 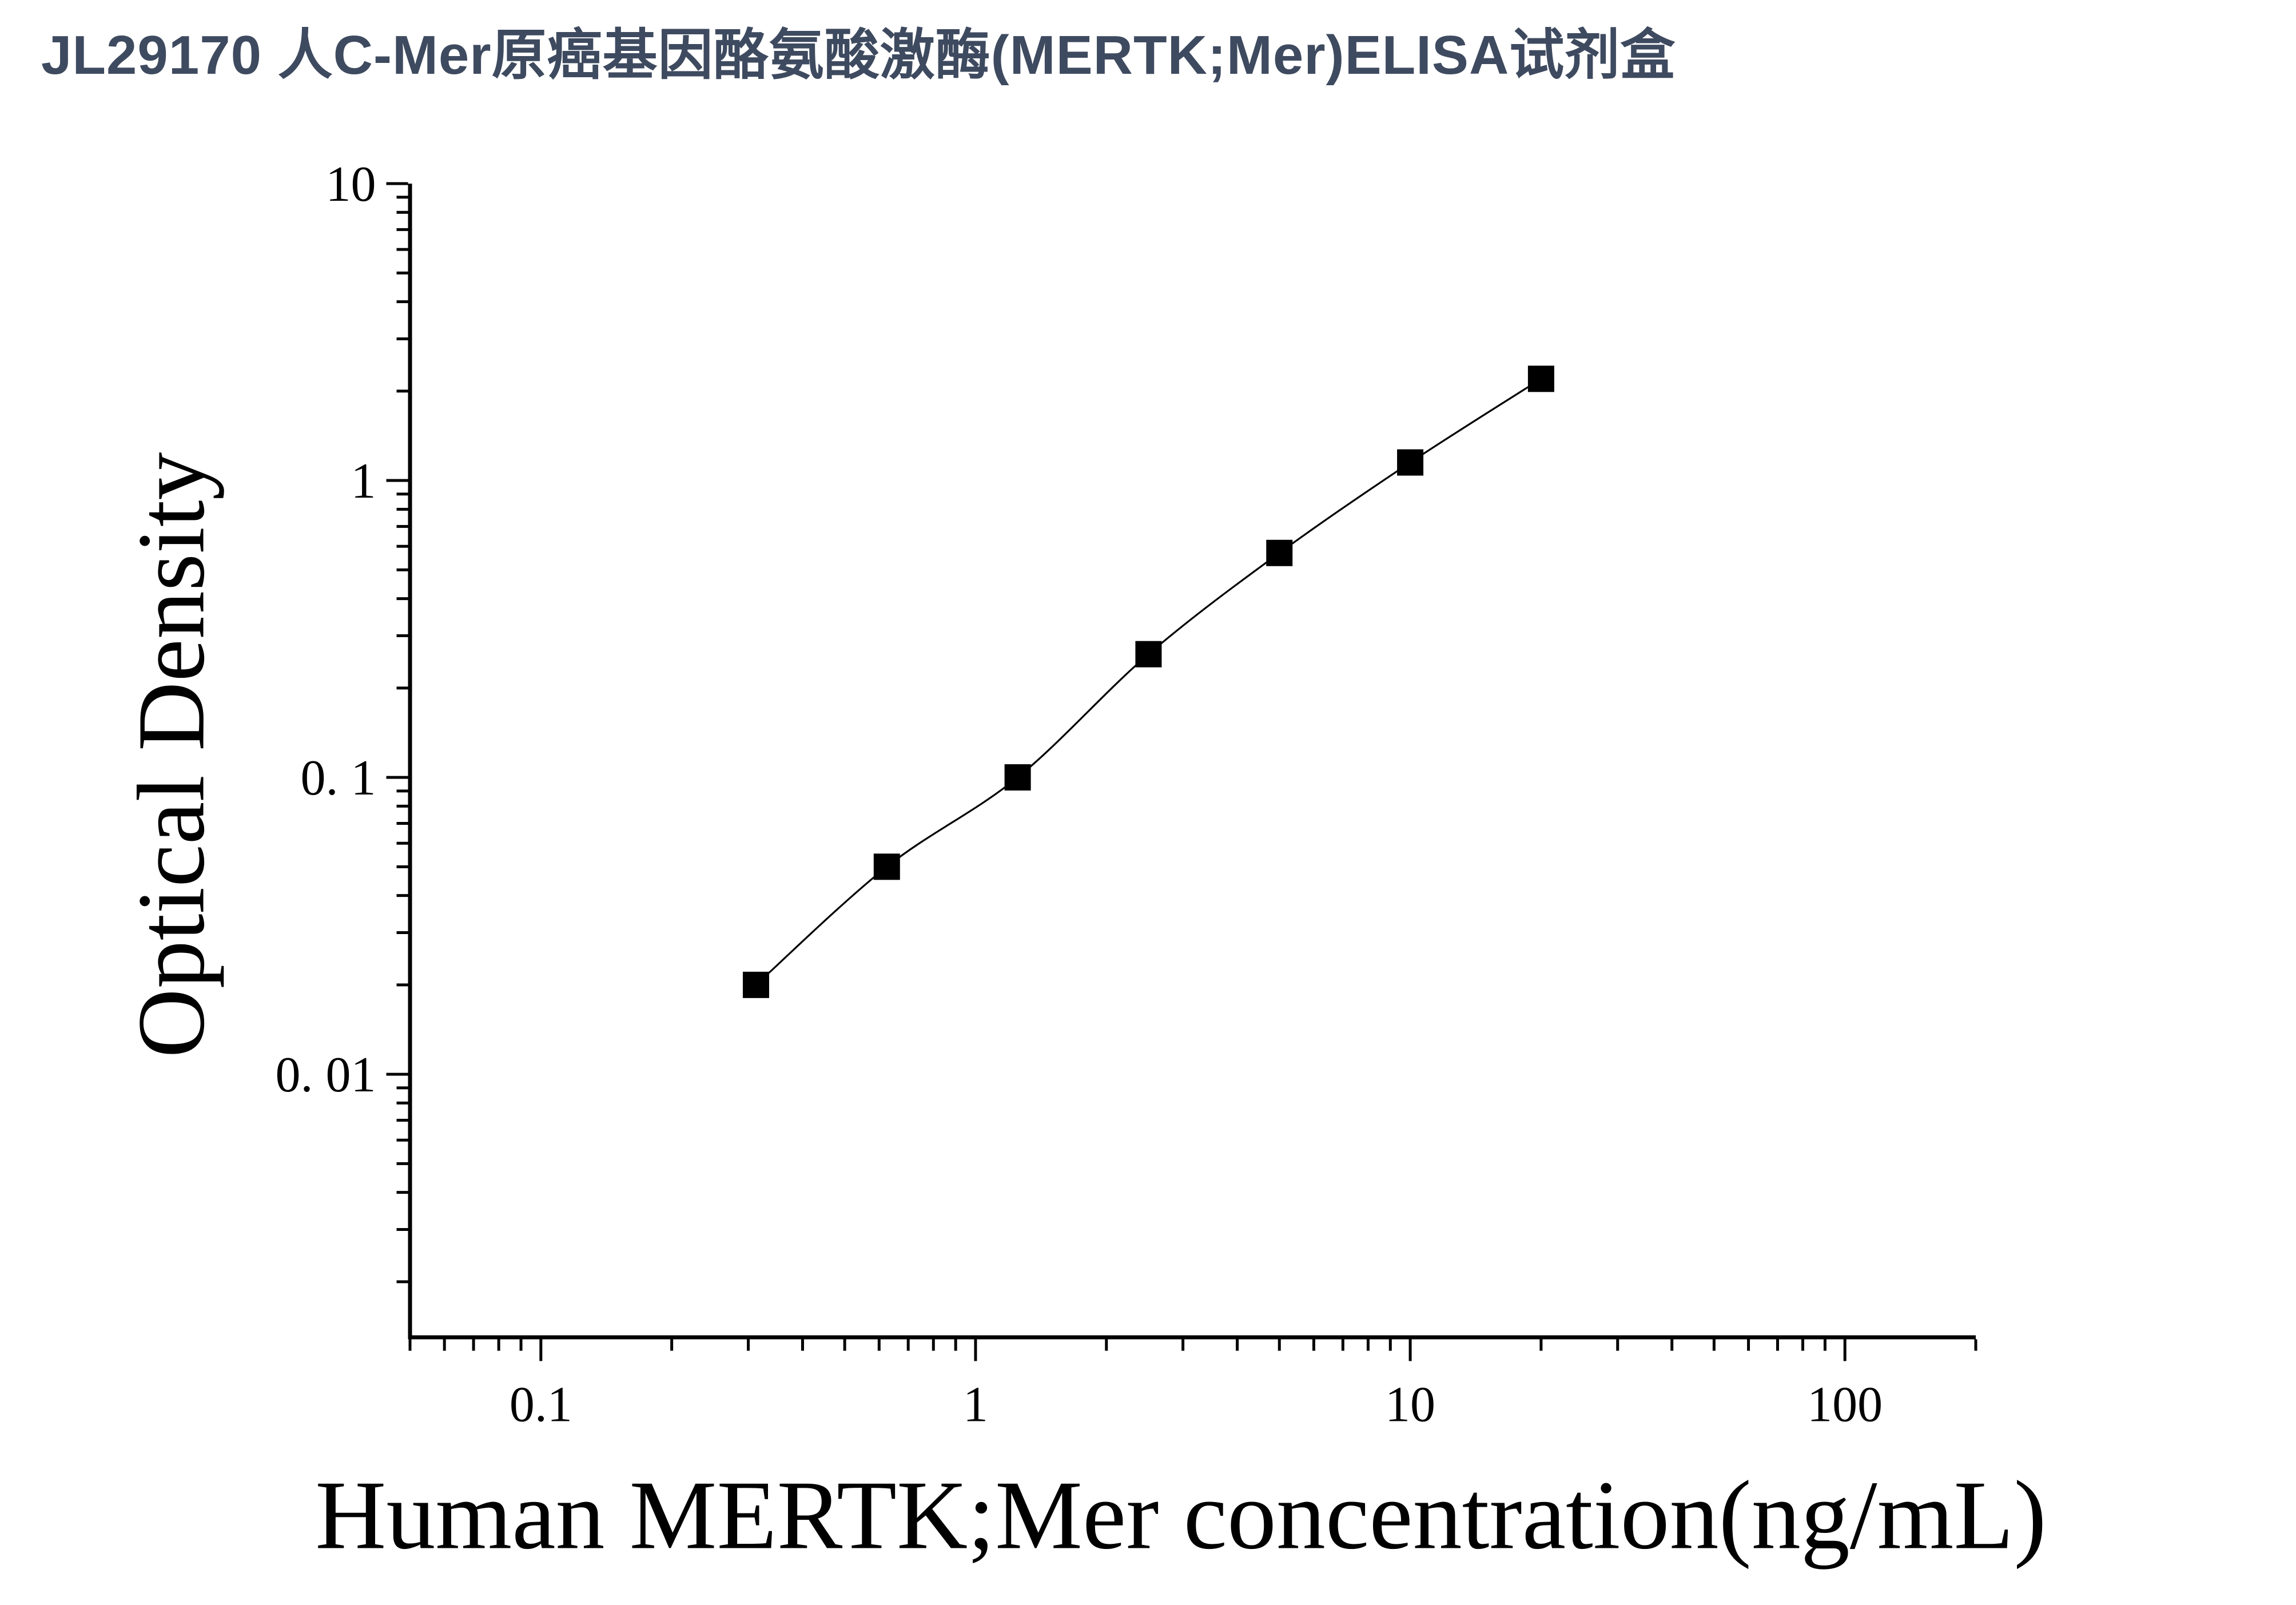 What do you see at coordinates (326, 1075) in the screenshot?
I see `y-tick-label: 0. 01` at bounding box center [326, 1075].